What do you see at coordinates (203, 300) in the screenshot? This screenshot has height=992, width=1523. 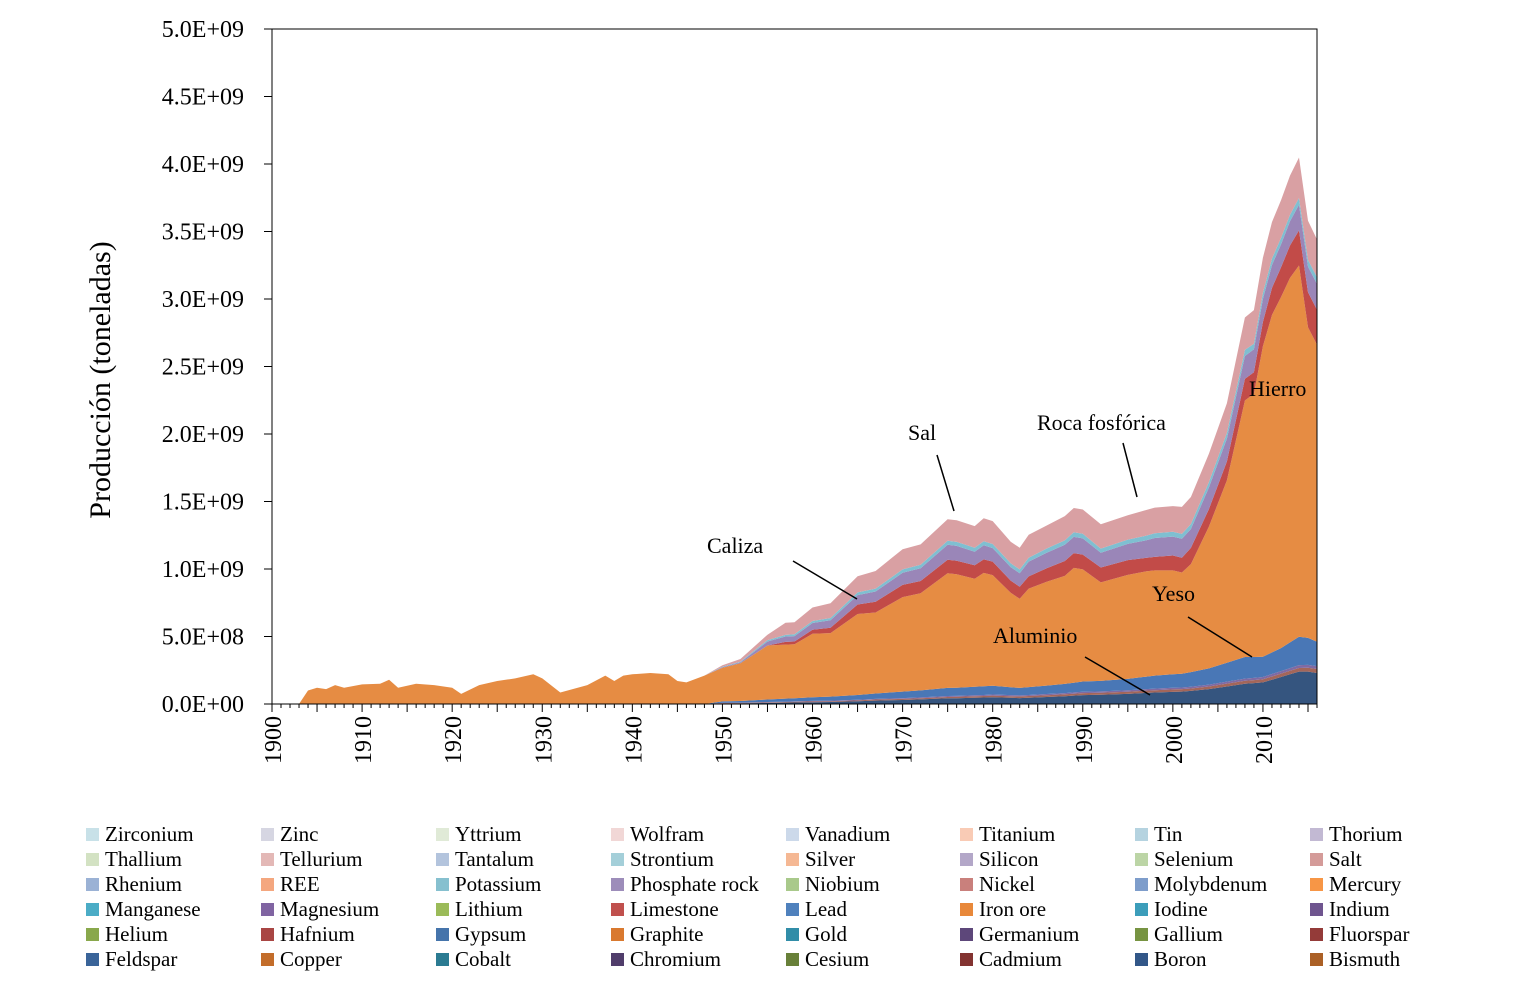 I see `y-tick-label: 3.0E+09` at bounding box center [203, 300].